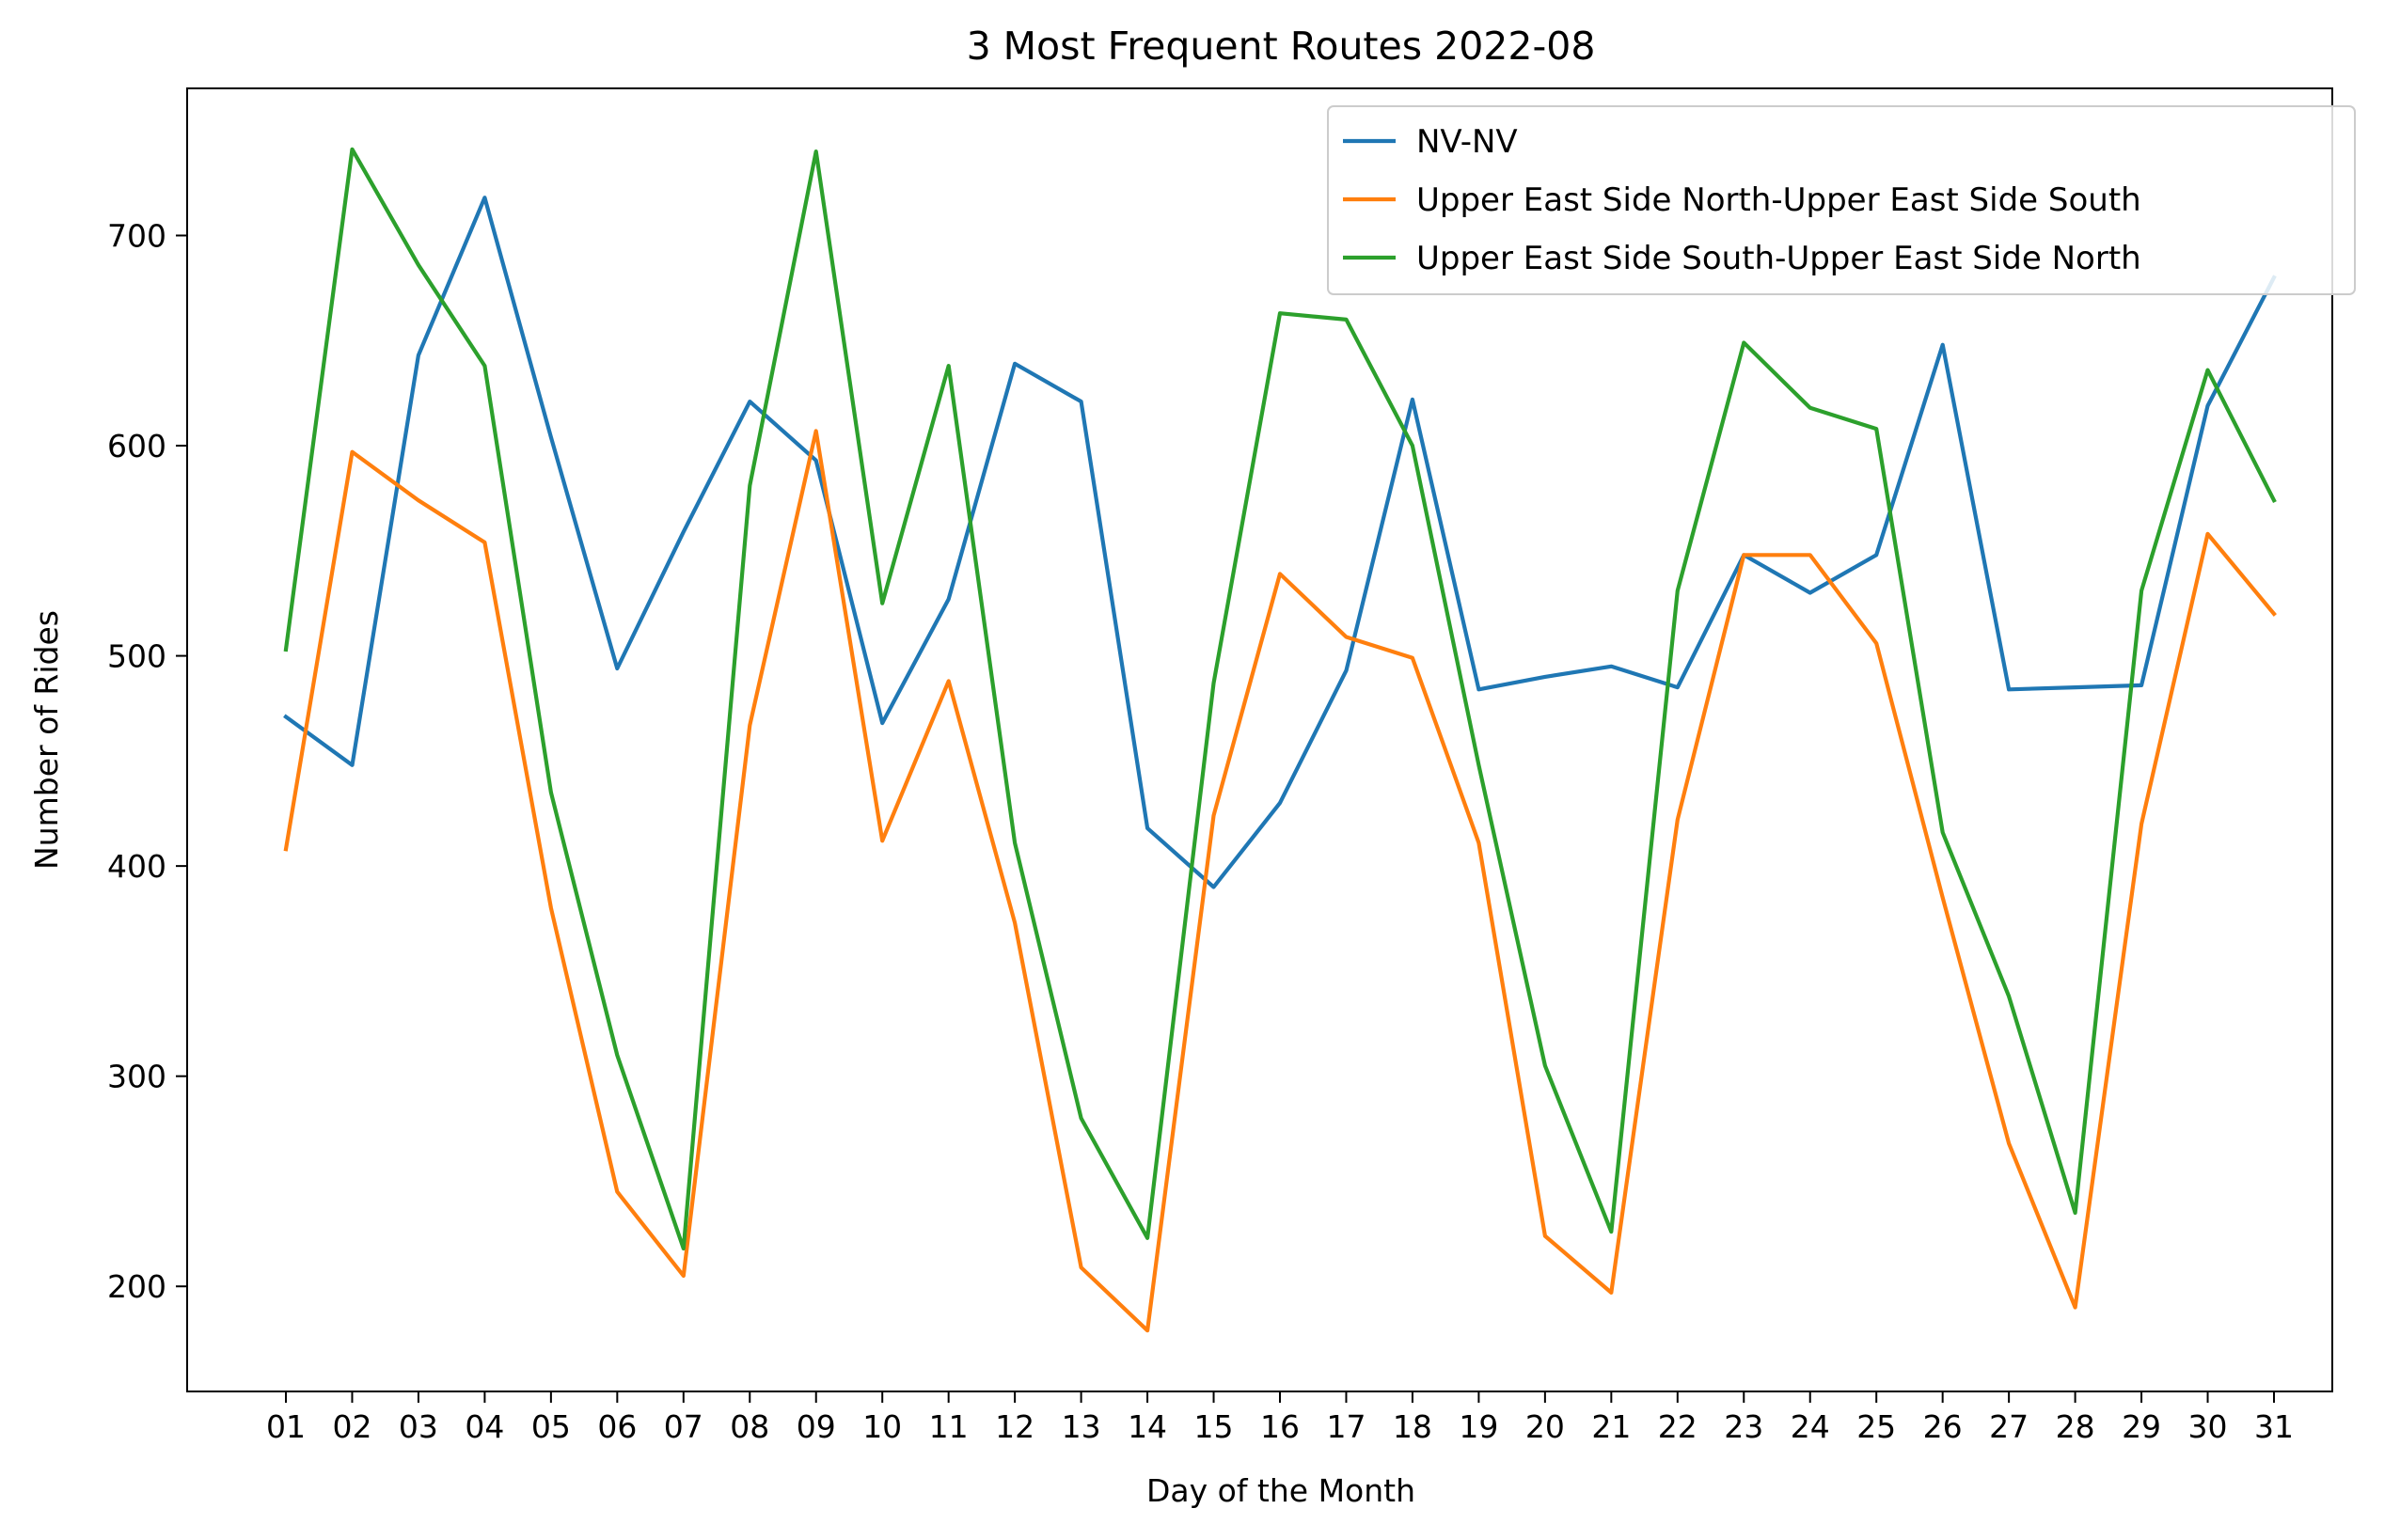  What do you see at coordinates (1014, 1427) in the screenshot?
I see `x-tick-label: 12` at bounding box center [1014, 1427].